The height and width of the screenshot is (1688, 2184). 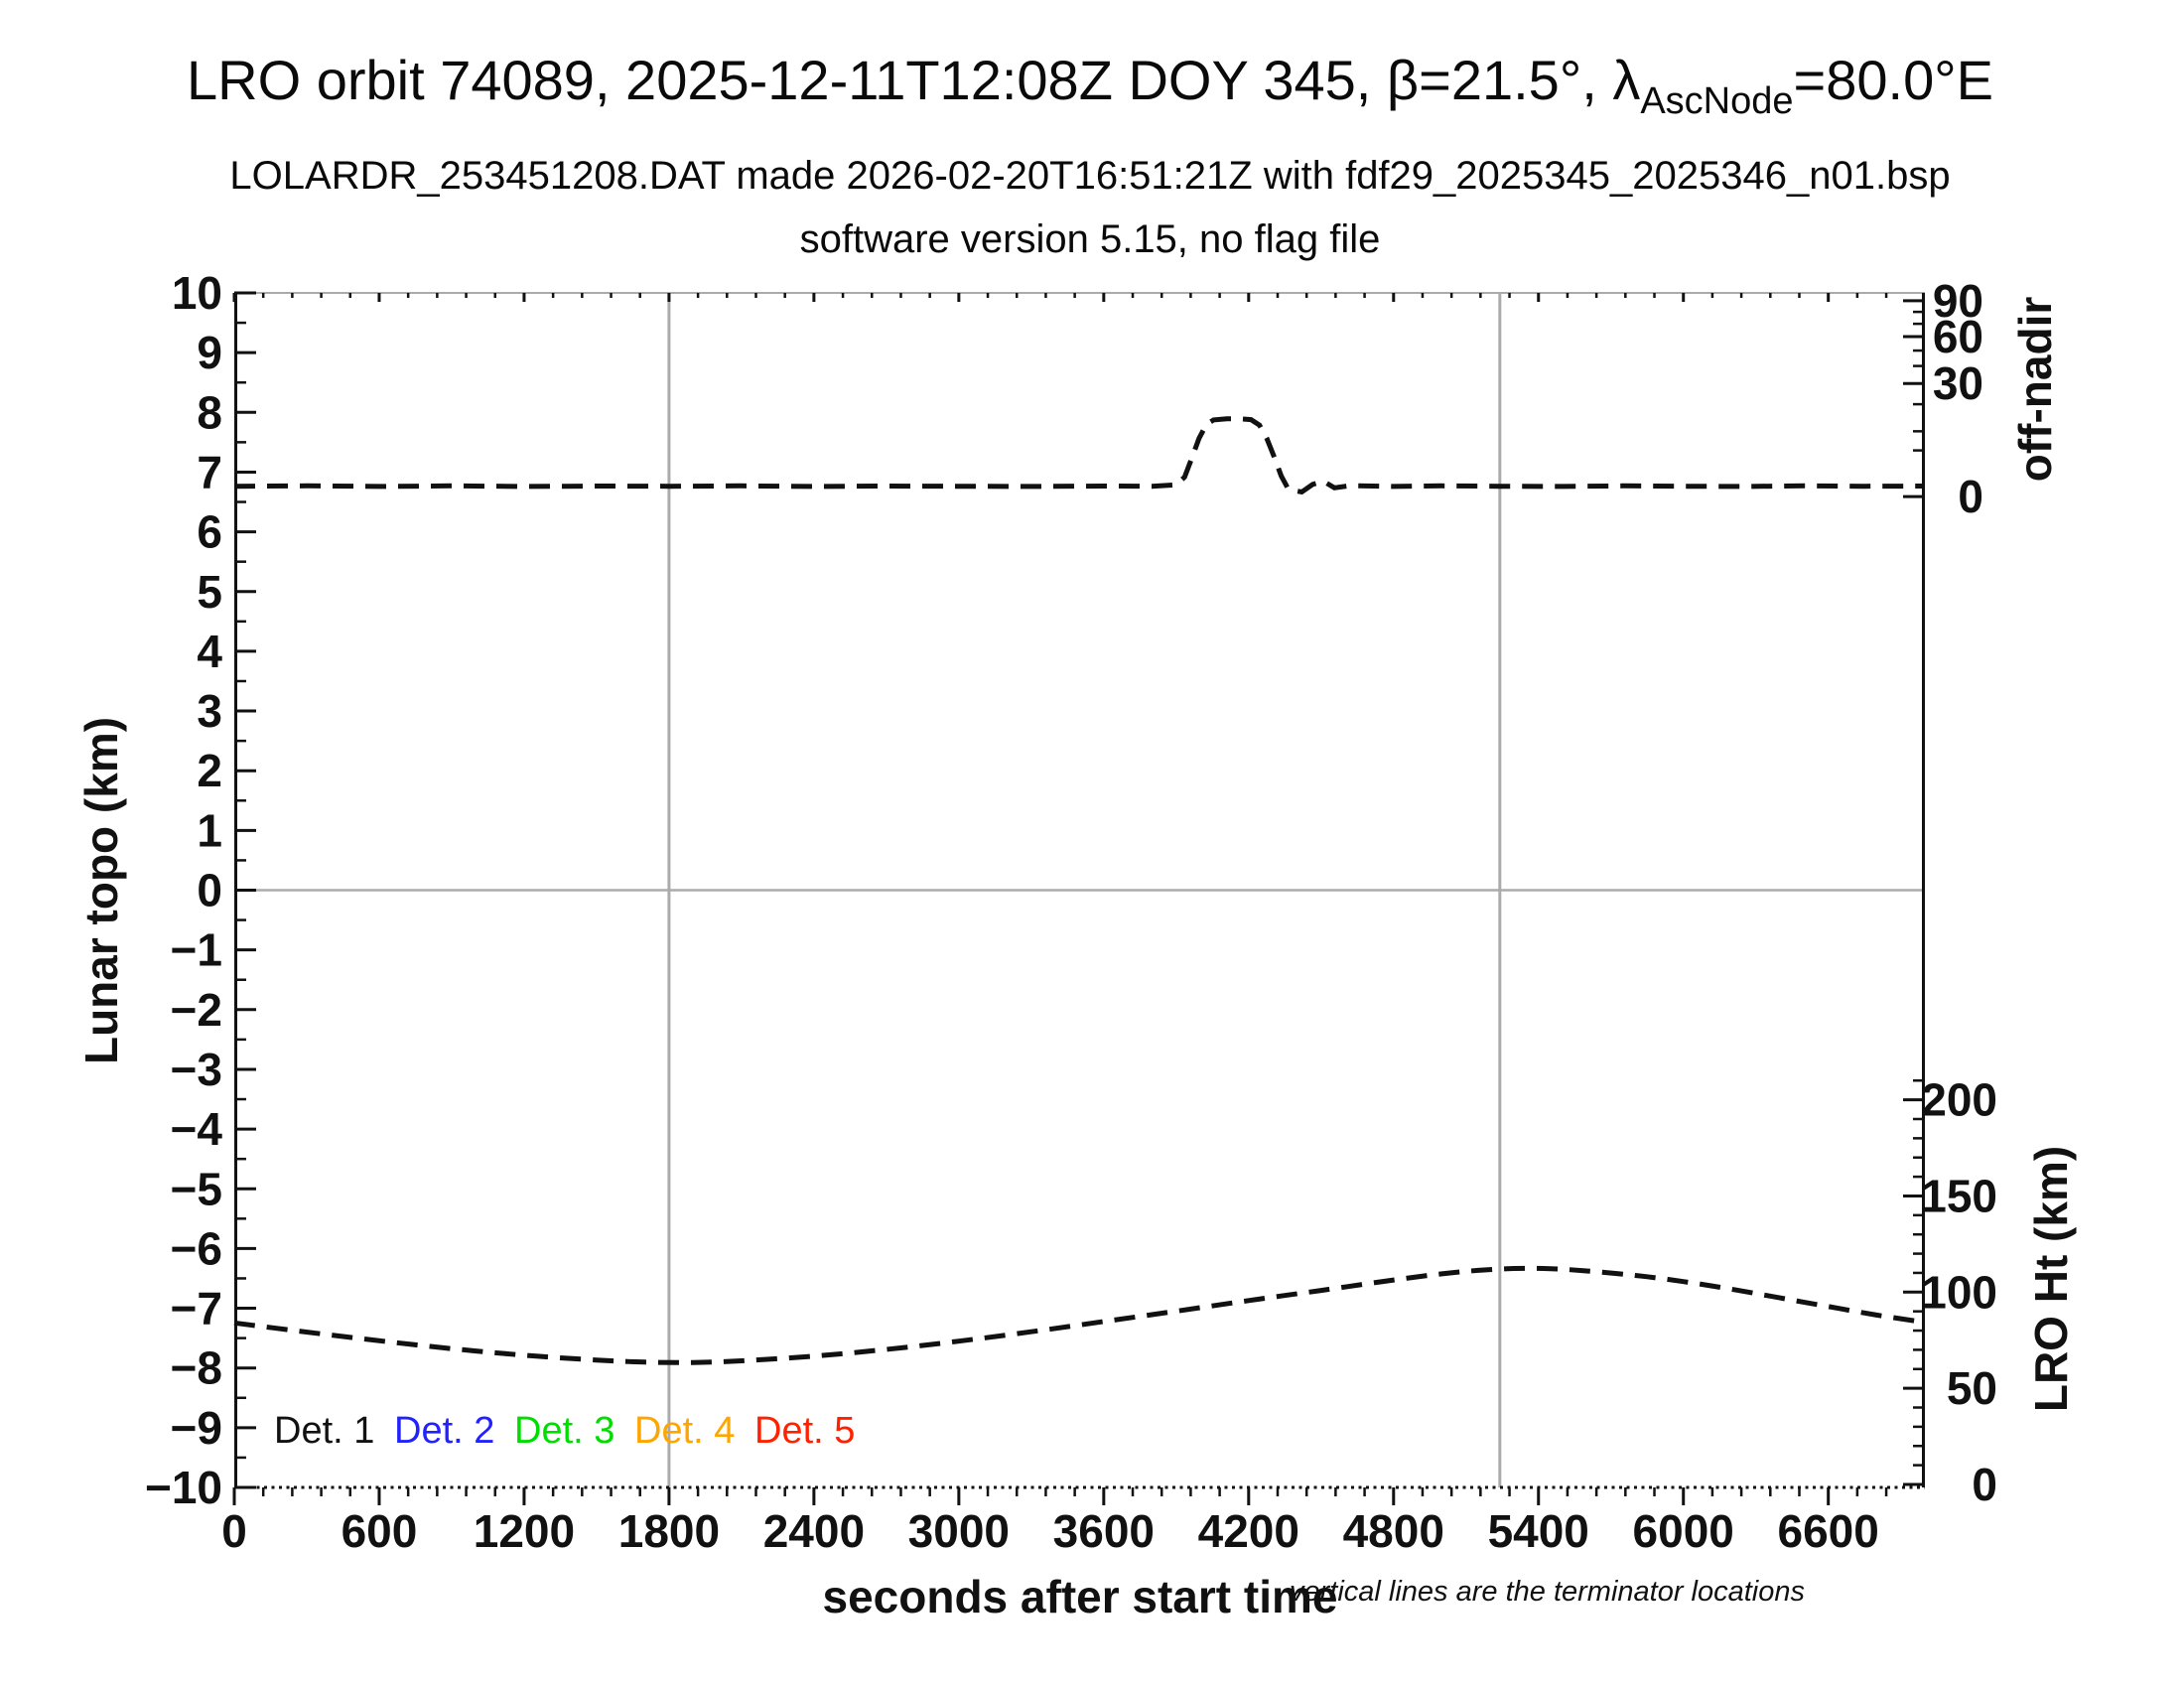 I want to click on x-tick-label: 1800, so click(x=669, y=1531).